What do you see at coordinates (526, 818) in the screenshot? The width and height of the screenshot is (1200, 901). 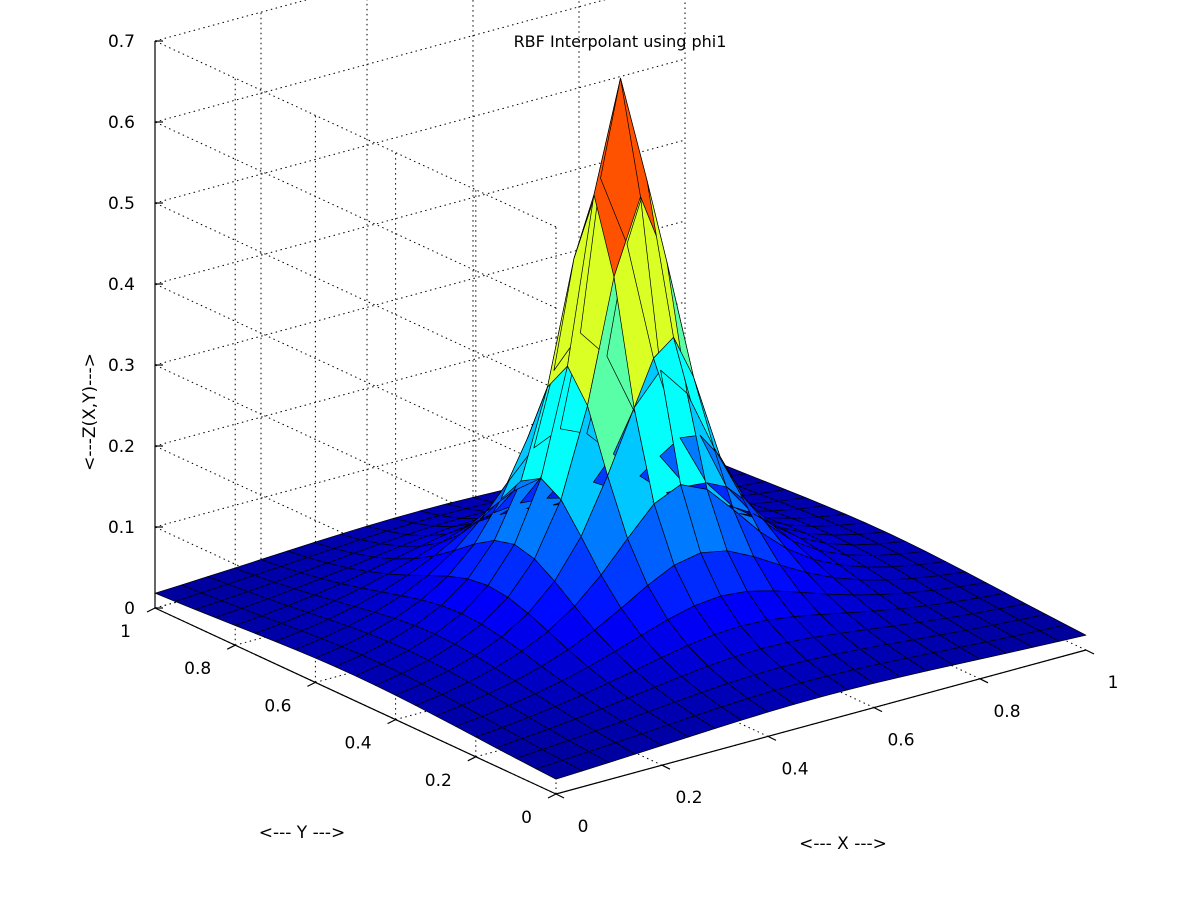 I see `y-tick-label: 0` at bounding box center [526, 818].